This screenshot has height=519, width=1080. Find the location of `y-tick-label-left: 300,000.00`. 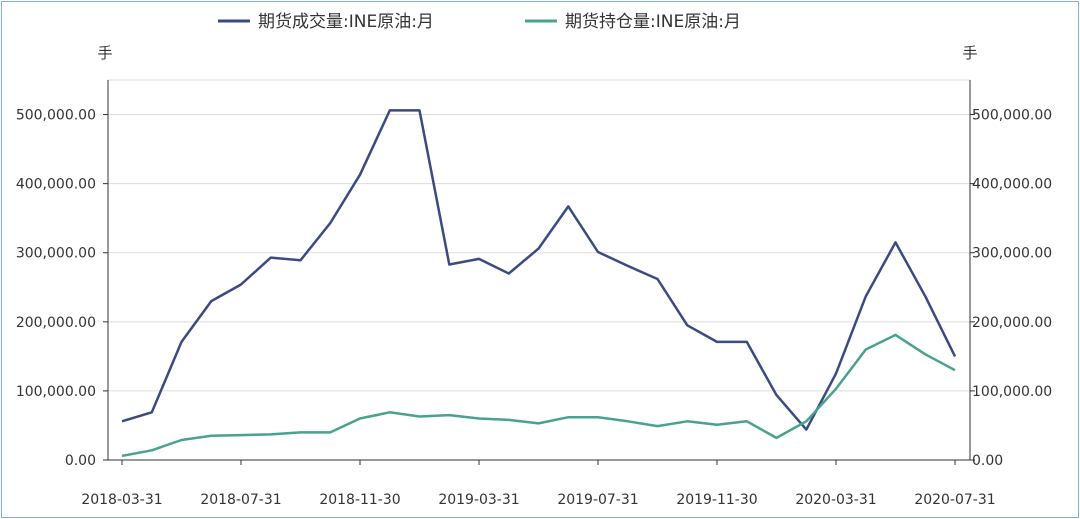

y-tick-label-left: 300,000.00 is located at coordinates (56, 254).